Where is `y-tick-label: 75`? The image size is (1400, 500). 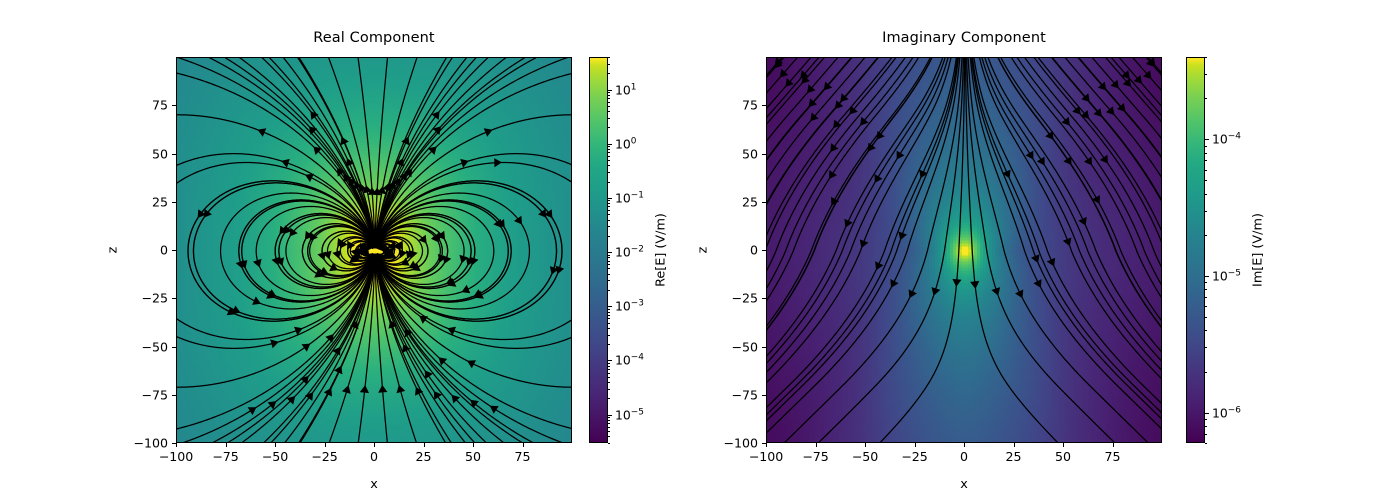
y-tick-label: 75 is located at coordinates (150, 105).